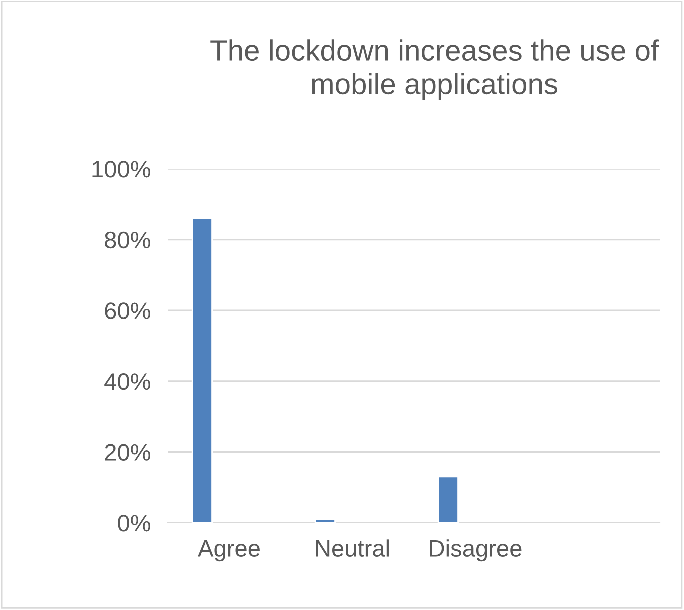  I want to click on x-tick-label: Disagree, so click(476, 551).